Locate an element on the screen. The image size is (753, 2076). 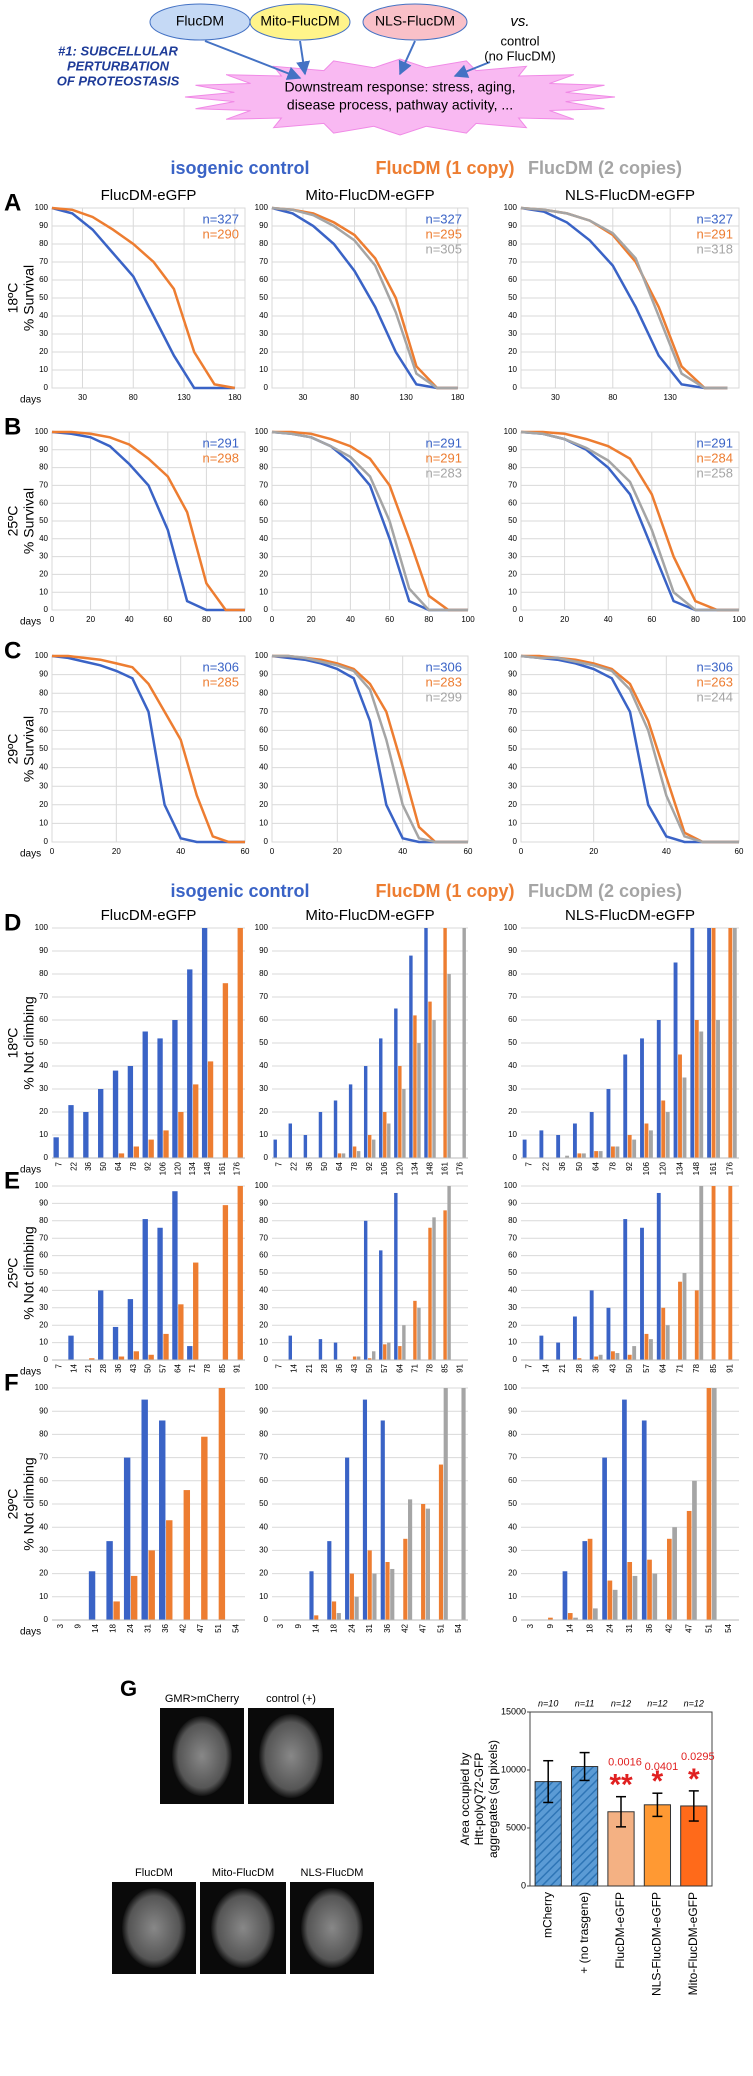
x-tick-label: + (no trasgene) is located at coordinates (584, 1933).